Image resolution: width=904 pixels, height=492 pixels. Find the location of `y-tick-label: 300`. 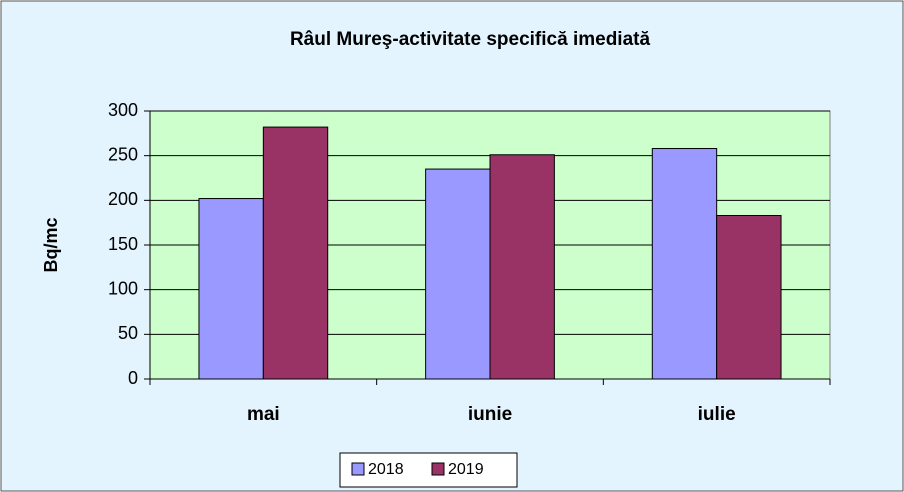

y-tick-label: 300 is located at coordinates (123, 110).